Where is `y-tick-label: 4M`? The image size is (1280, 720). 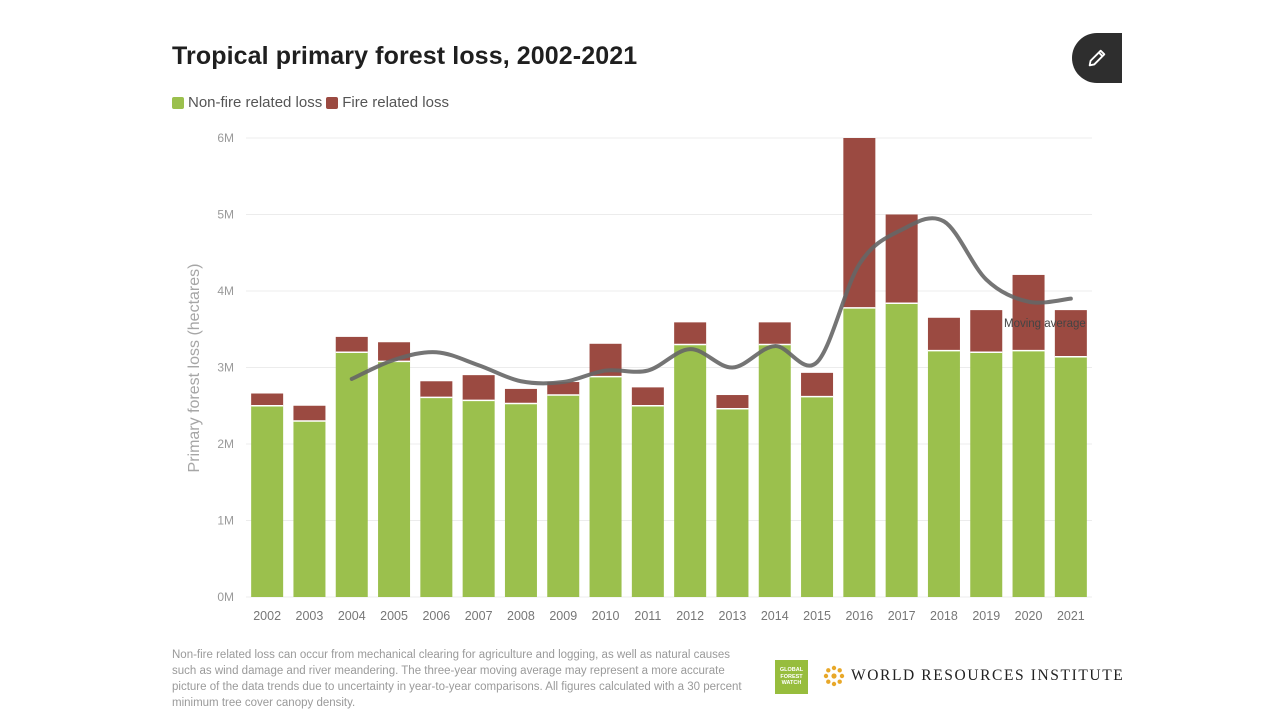 y-tick-label: 4M is located at coordinates (225, 291).